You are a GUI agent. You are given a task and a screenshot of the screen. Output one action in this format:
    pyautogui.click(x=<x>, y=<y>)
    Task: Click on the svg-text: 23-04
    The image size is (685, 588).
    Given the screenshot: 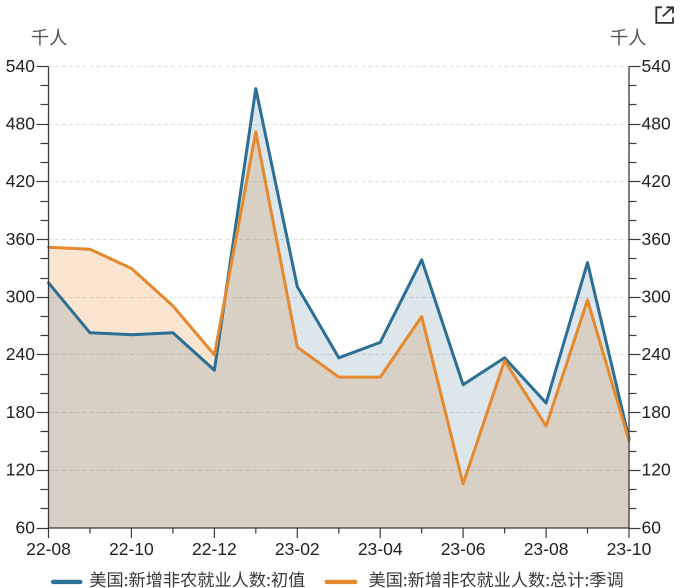 What is the action you would take?
    pyautogui.click(x=380, y=549)
    